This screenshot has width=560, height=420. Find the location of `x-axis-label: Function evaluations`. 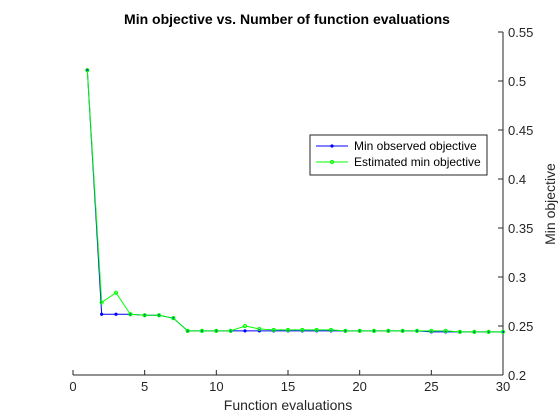

x-axis-label: Function evaluations is located at coordinates (288, 405).